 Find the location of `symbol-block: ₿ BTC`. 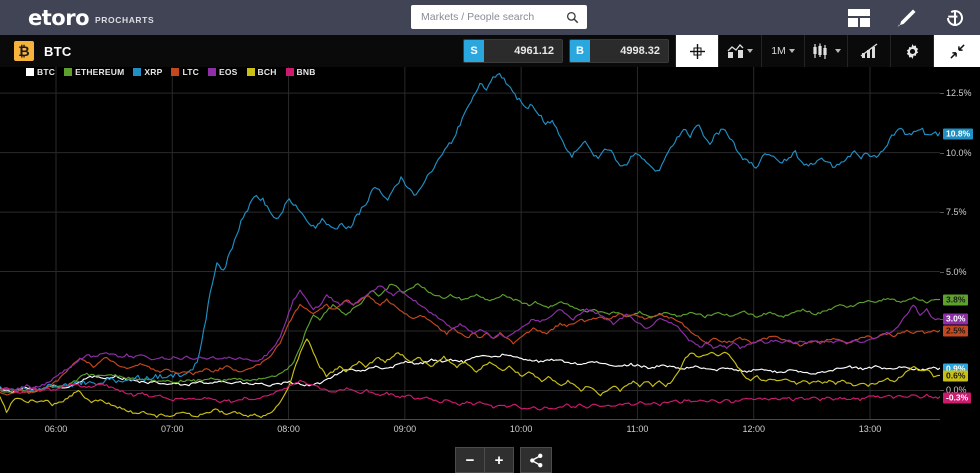

symbol-block: ₿ BTC is located at coordinates (36, 51).